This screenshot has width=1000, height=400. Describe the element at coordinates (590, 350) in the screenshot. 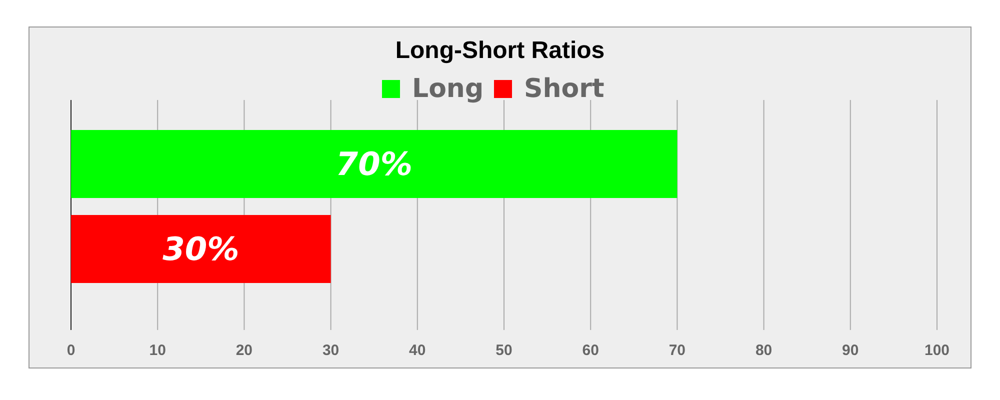

I see `x-tick-label: 60` at that location.